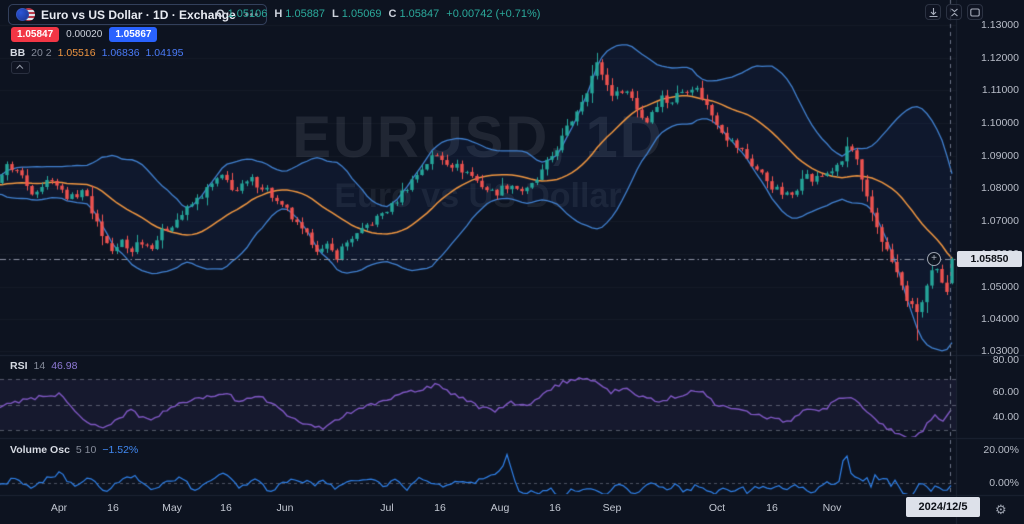  What do you see at coordinates (252, 14) in the screenshot?
I see `symbol-menu-icon: •••` at bounding box center [252, 14].